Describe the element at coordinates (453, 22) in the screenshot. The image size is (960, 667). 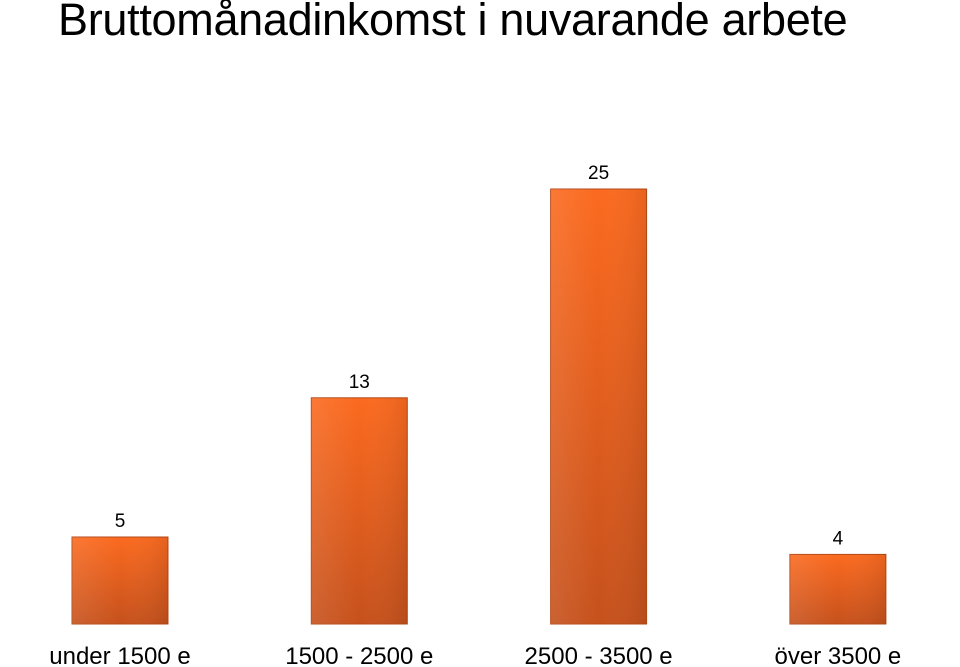
I see `chart-title: Bruttomånadinkomst i nuvarande arbete` at that location.